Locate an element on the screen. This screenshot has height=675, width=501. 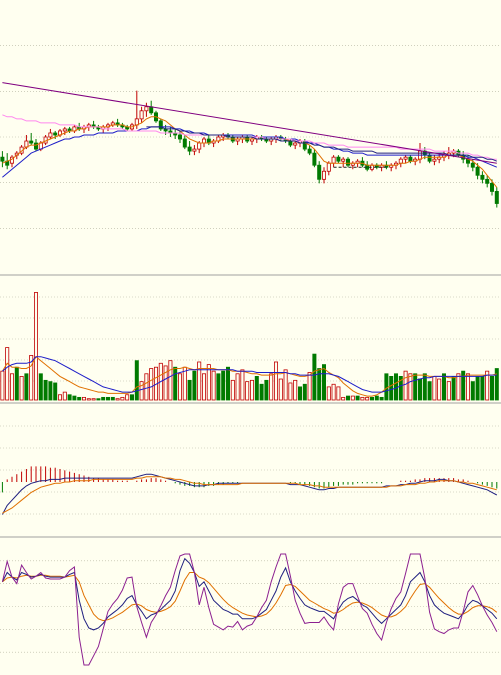
kdj-d-line is located at coordinates (250, 597).